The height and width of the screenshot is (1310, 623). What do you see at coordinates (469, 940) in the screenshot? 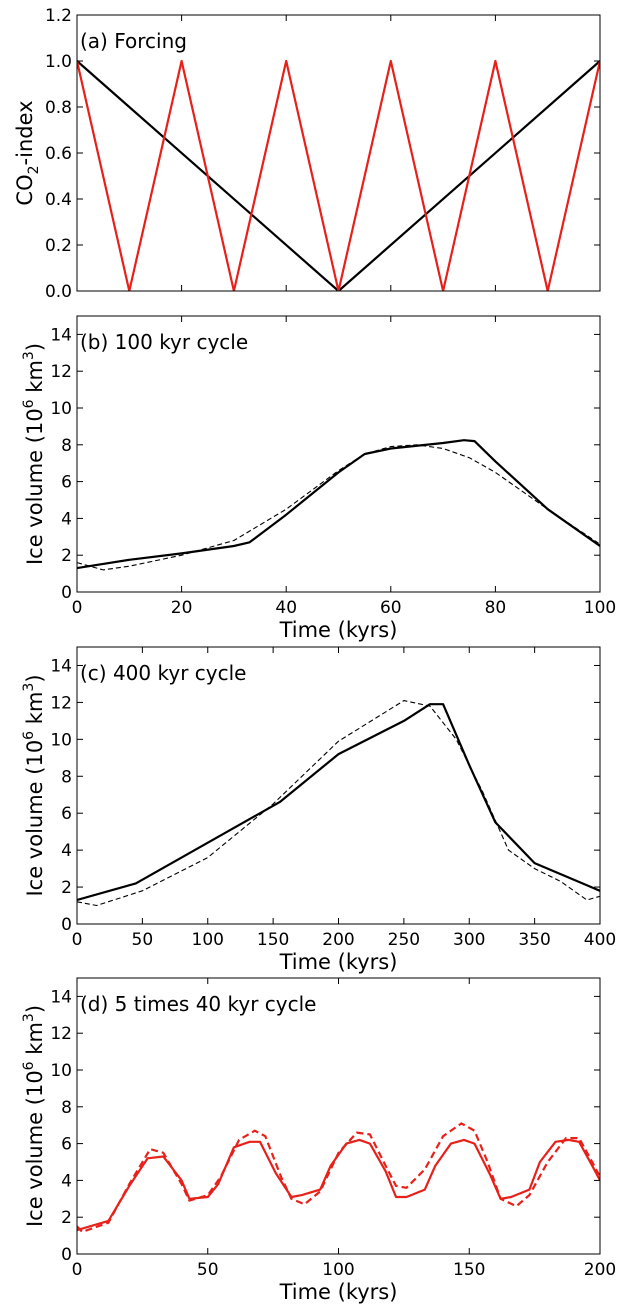
I see `x-tick-label: 300` at bounding box center [469, 940].